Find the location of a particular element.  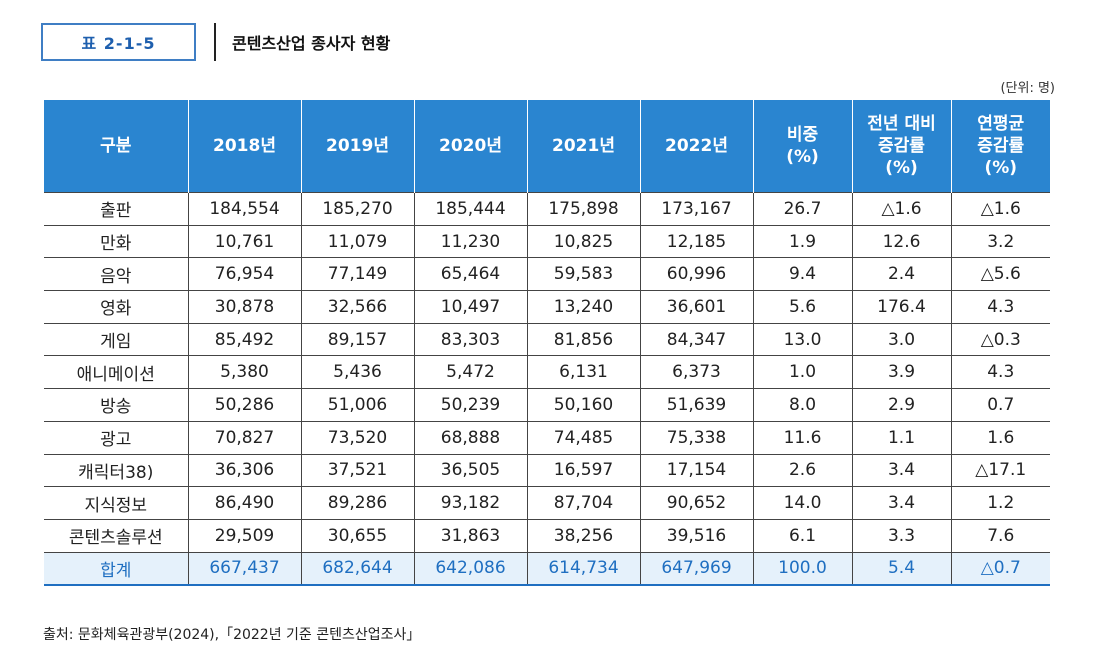

column-header-line: 비중 is located at coordinates (802, 134).